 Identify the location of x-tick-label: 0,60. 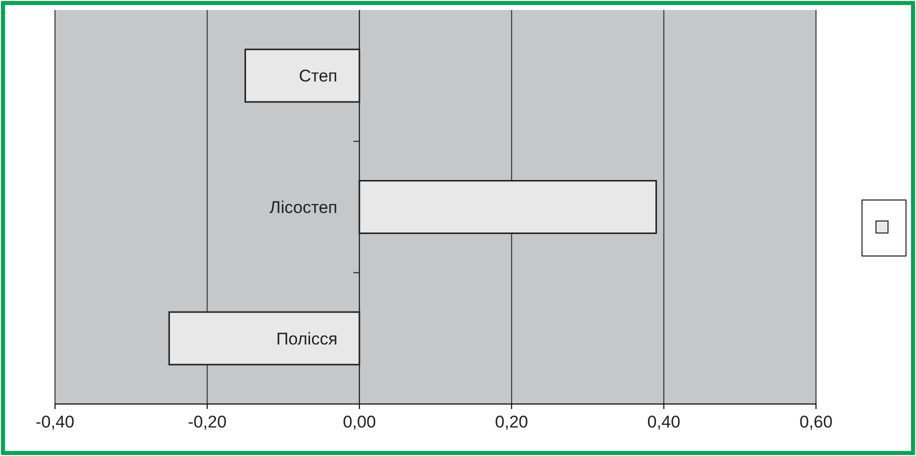
(816, 422).